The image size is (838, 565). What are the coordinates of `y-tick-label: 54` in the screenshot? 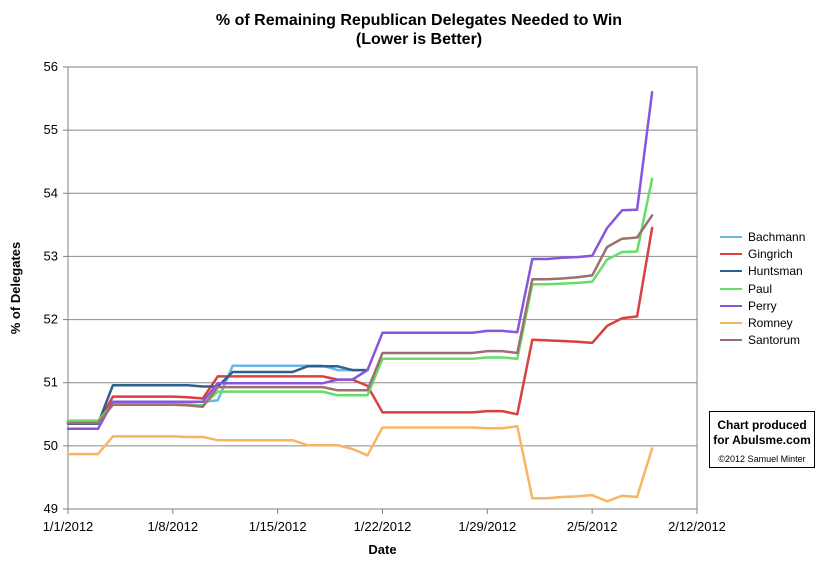 It's located at (51, 192).